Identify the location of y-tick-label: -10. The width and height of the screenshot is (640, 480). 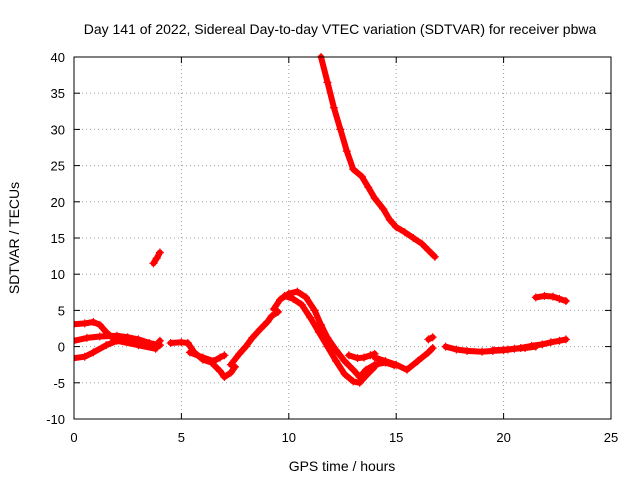
(55, 419).